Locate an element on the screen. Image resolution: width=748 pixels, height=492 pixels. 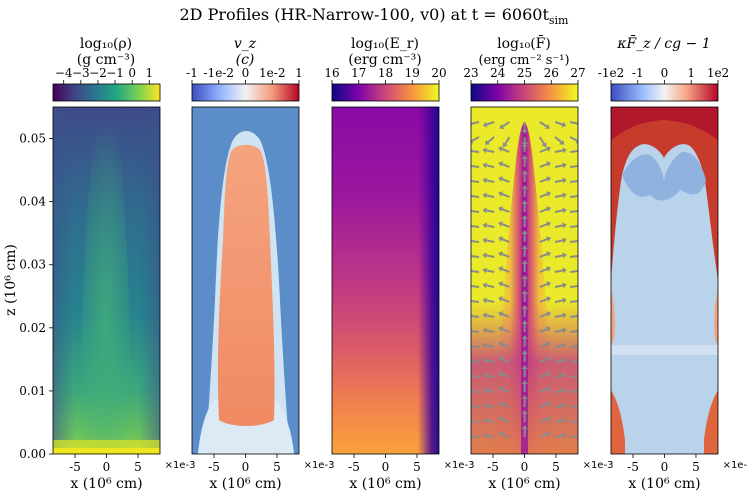
colorbar-tick-label: 23 is located at coordinates (470, 73).